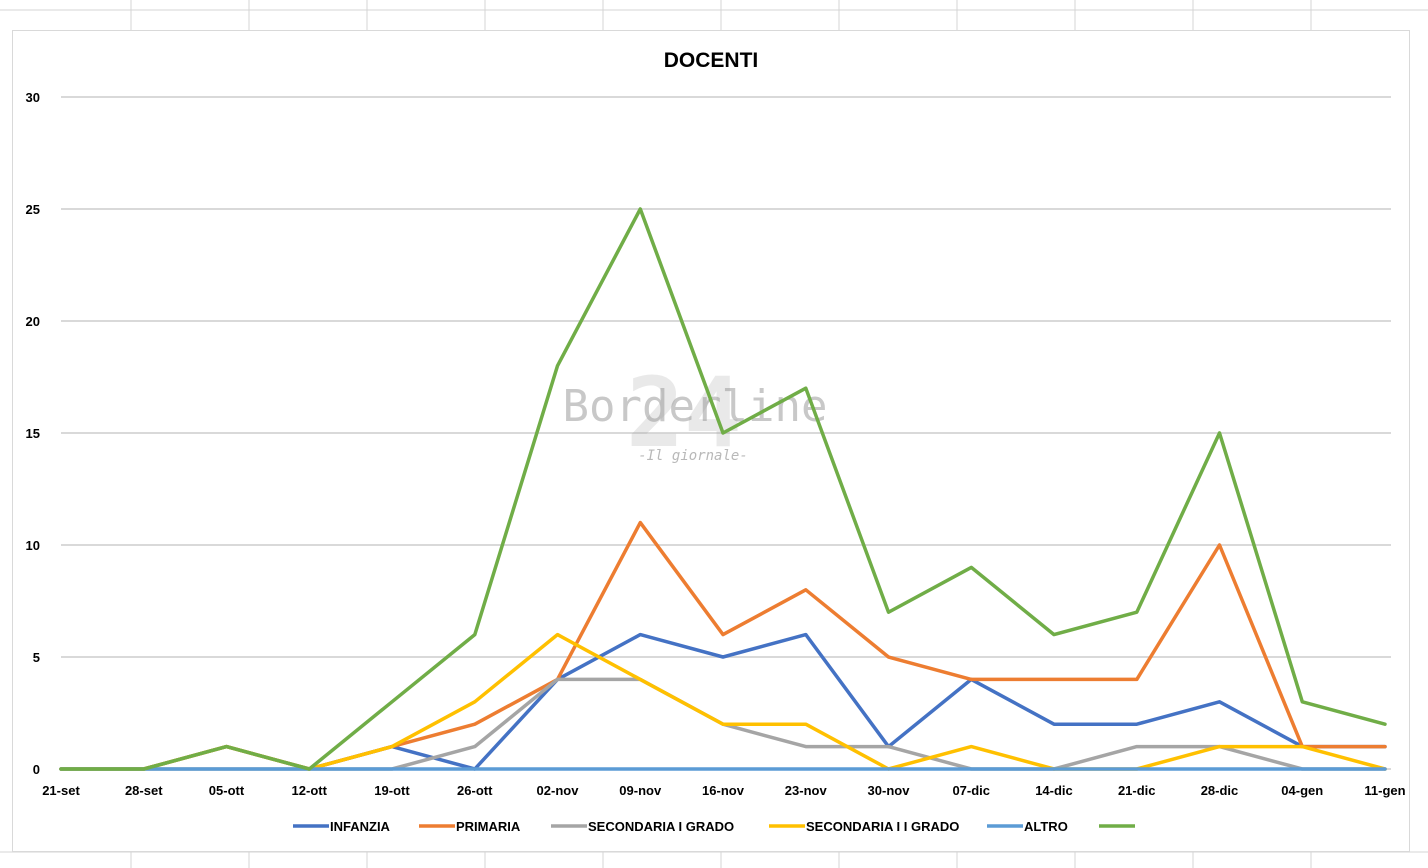 The width and height of the screenshot is (1428, 868). I want to click on watermark-logo: 24 Borderline -Il giornale-, so click(695, 413).